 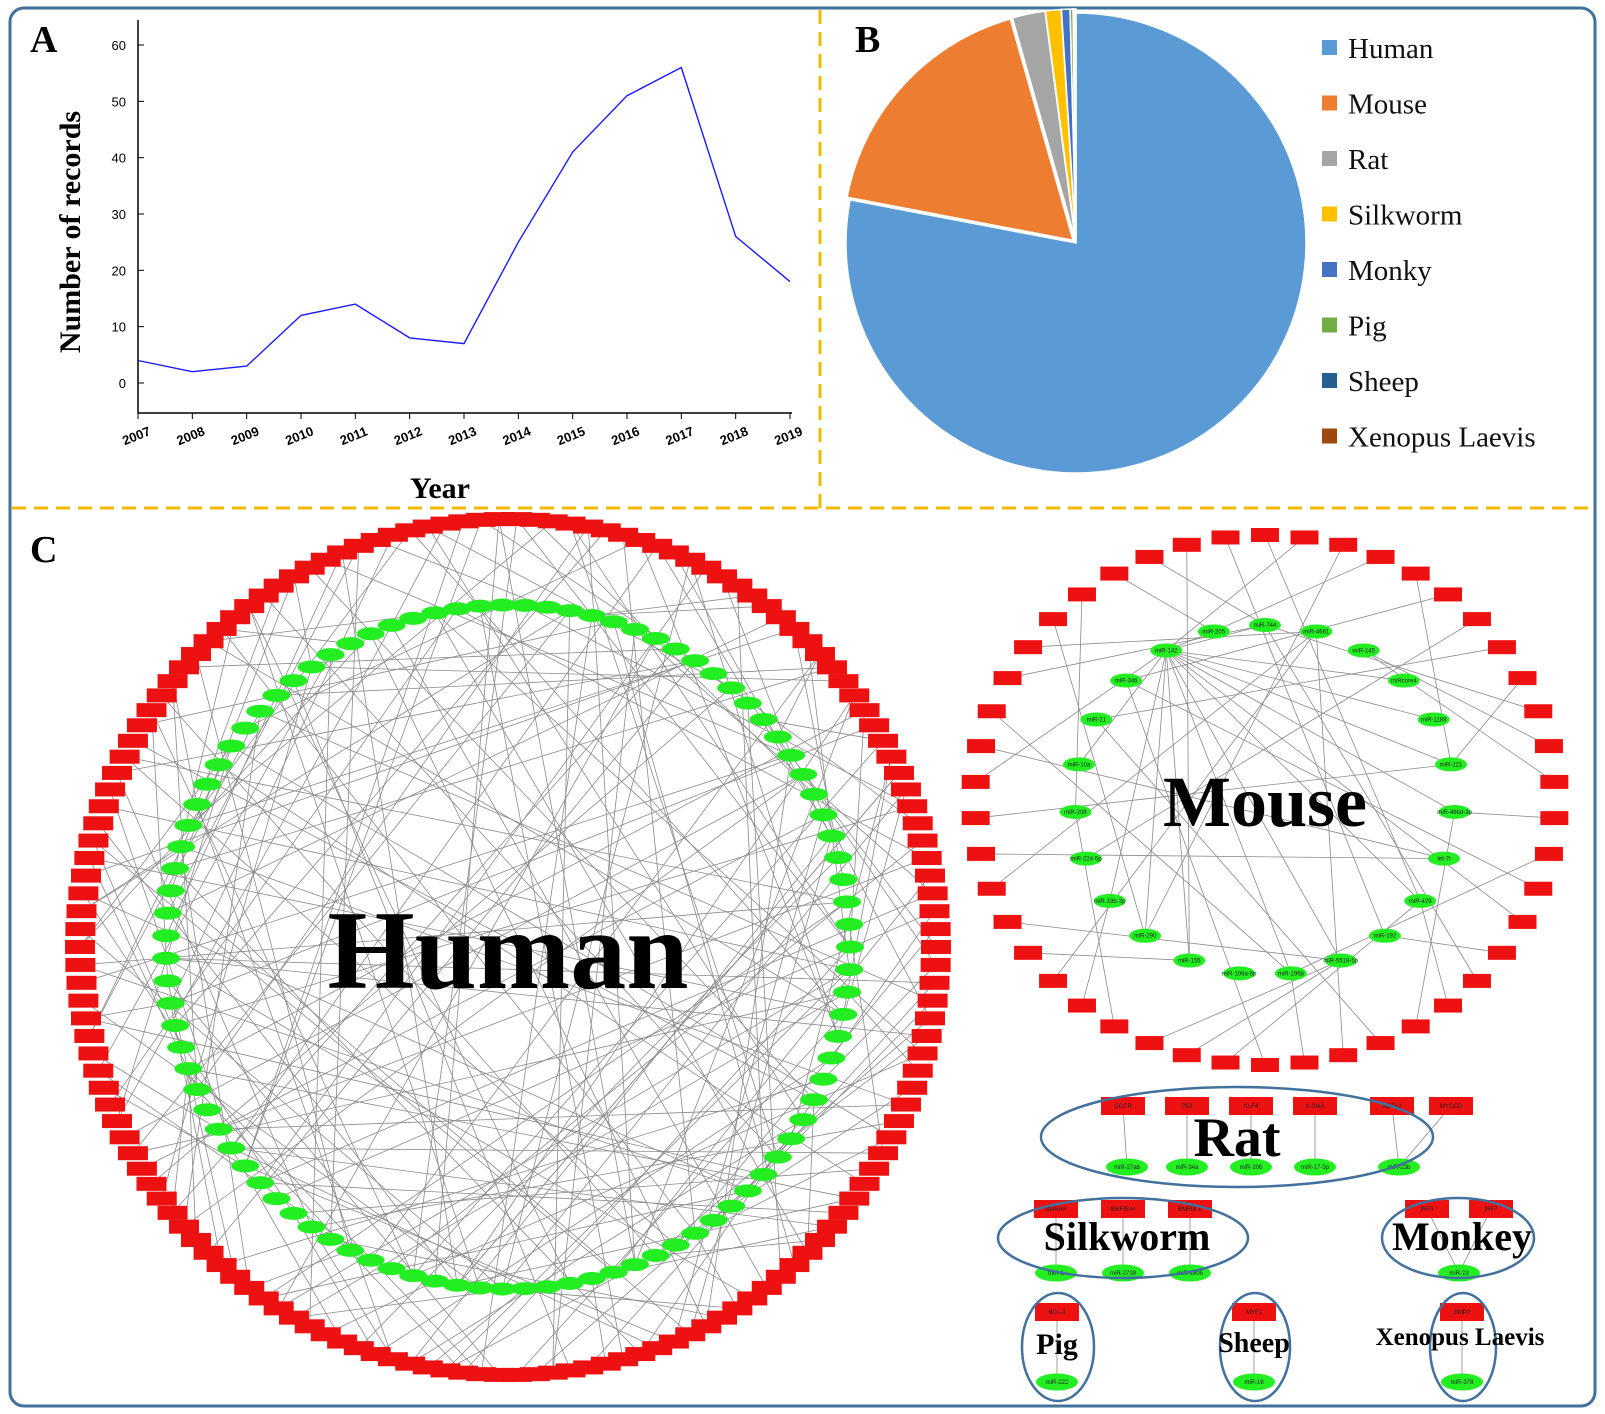 What do you see at coordinates (1444, 860) in the screenshot?
I see `mirna-node-label: let-7i` at bounding box center [1444, 860].